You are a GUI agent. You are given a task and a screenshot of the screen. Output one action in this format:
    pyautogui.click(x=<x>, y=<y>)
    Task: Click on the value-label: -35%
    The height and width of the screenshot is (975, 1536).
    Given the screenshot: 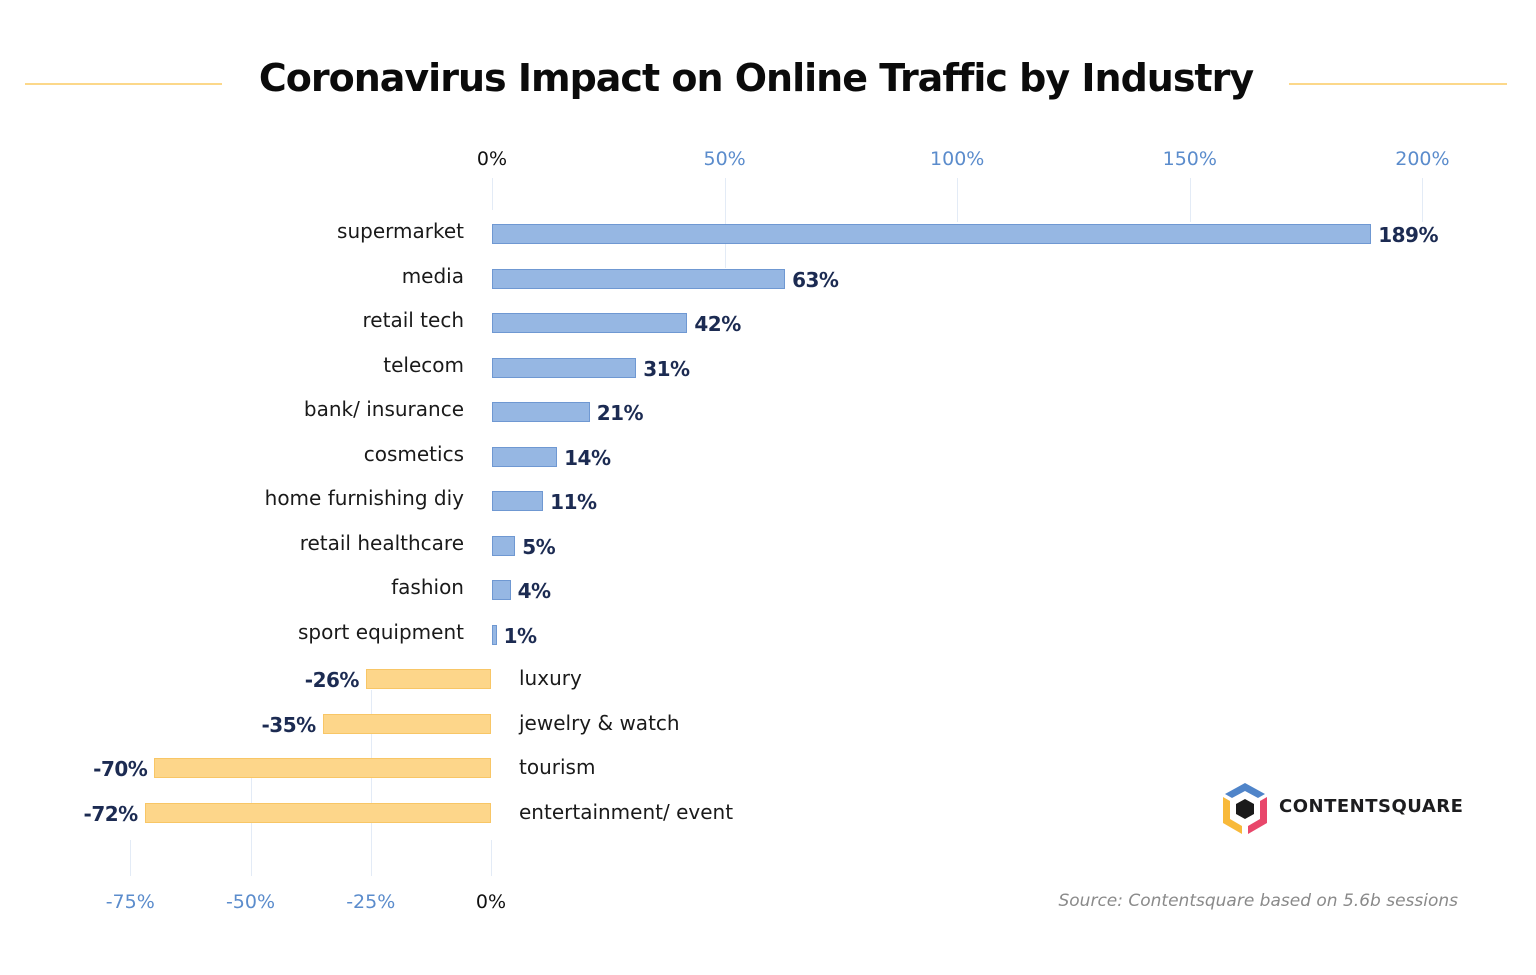 What is the action you would take?
    pyautogui.click(x=288, y=724)
    